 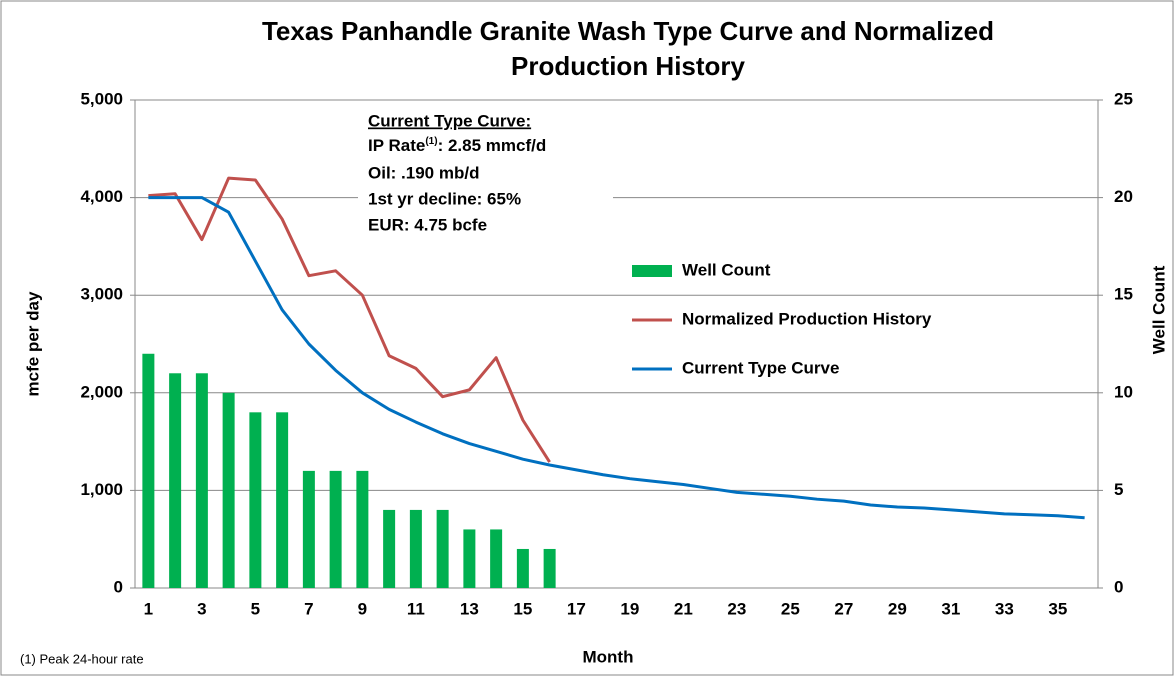 What do you see at coordinates (362, 608) in the screenshot?
I see `x-tick-label: 9` at bounding box center [362, 608].